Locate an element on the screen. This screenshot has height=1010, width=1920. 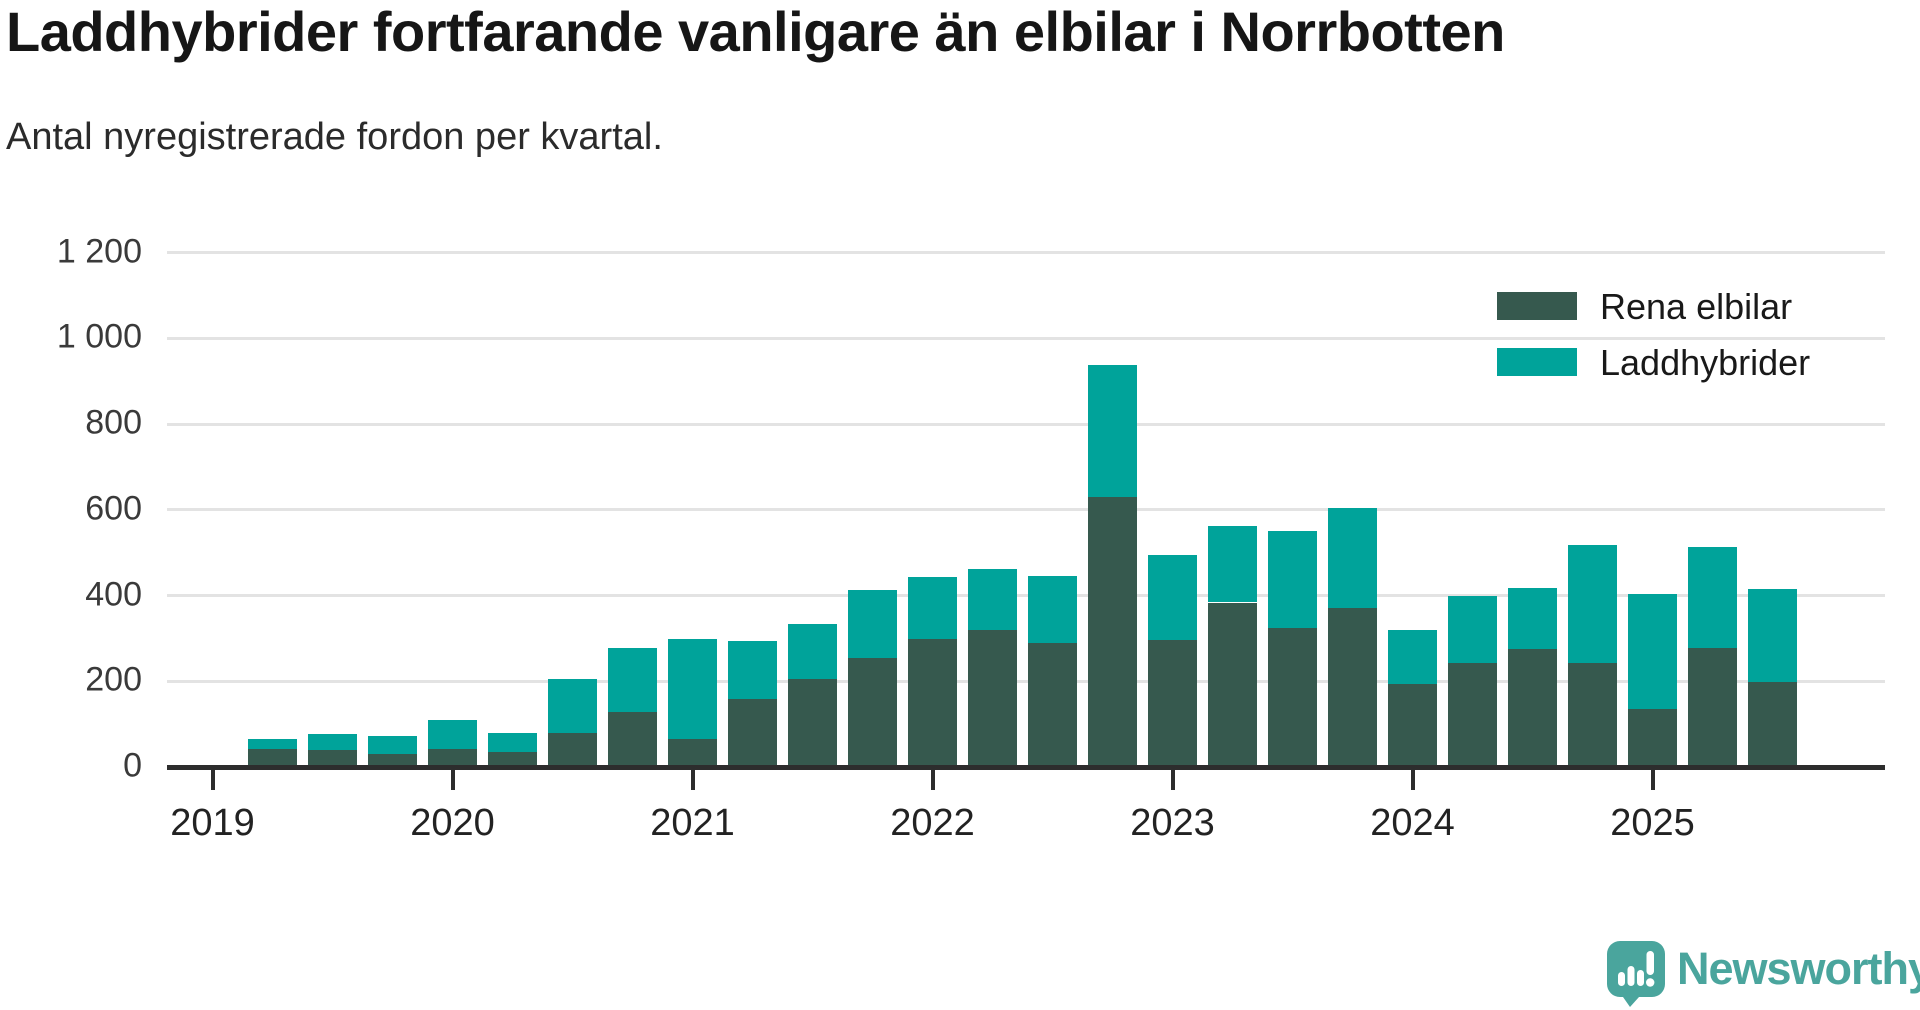
bar-laddhybrider-2020-Q1 is located at coordinates (452, 734).